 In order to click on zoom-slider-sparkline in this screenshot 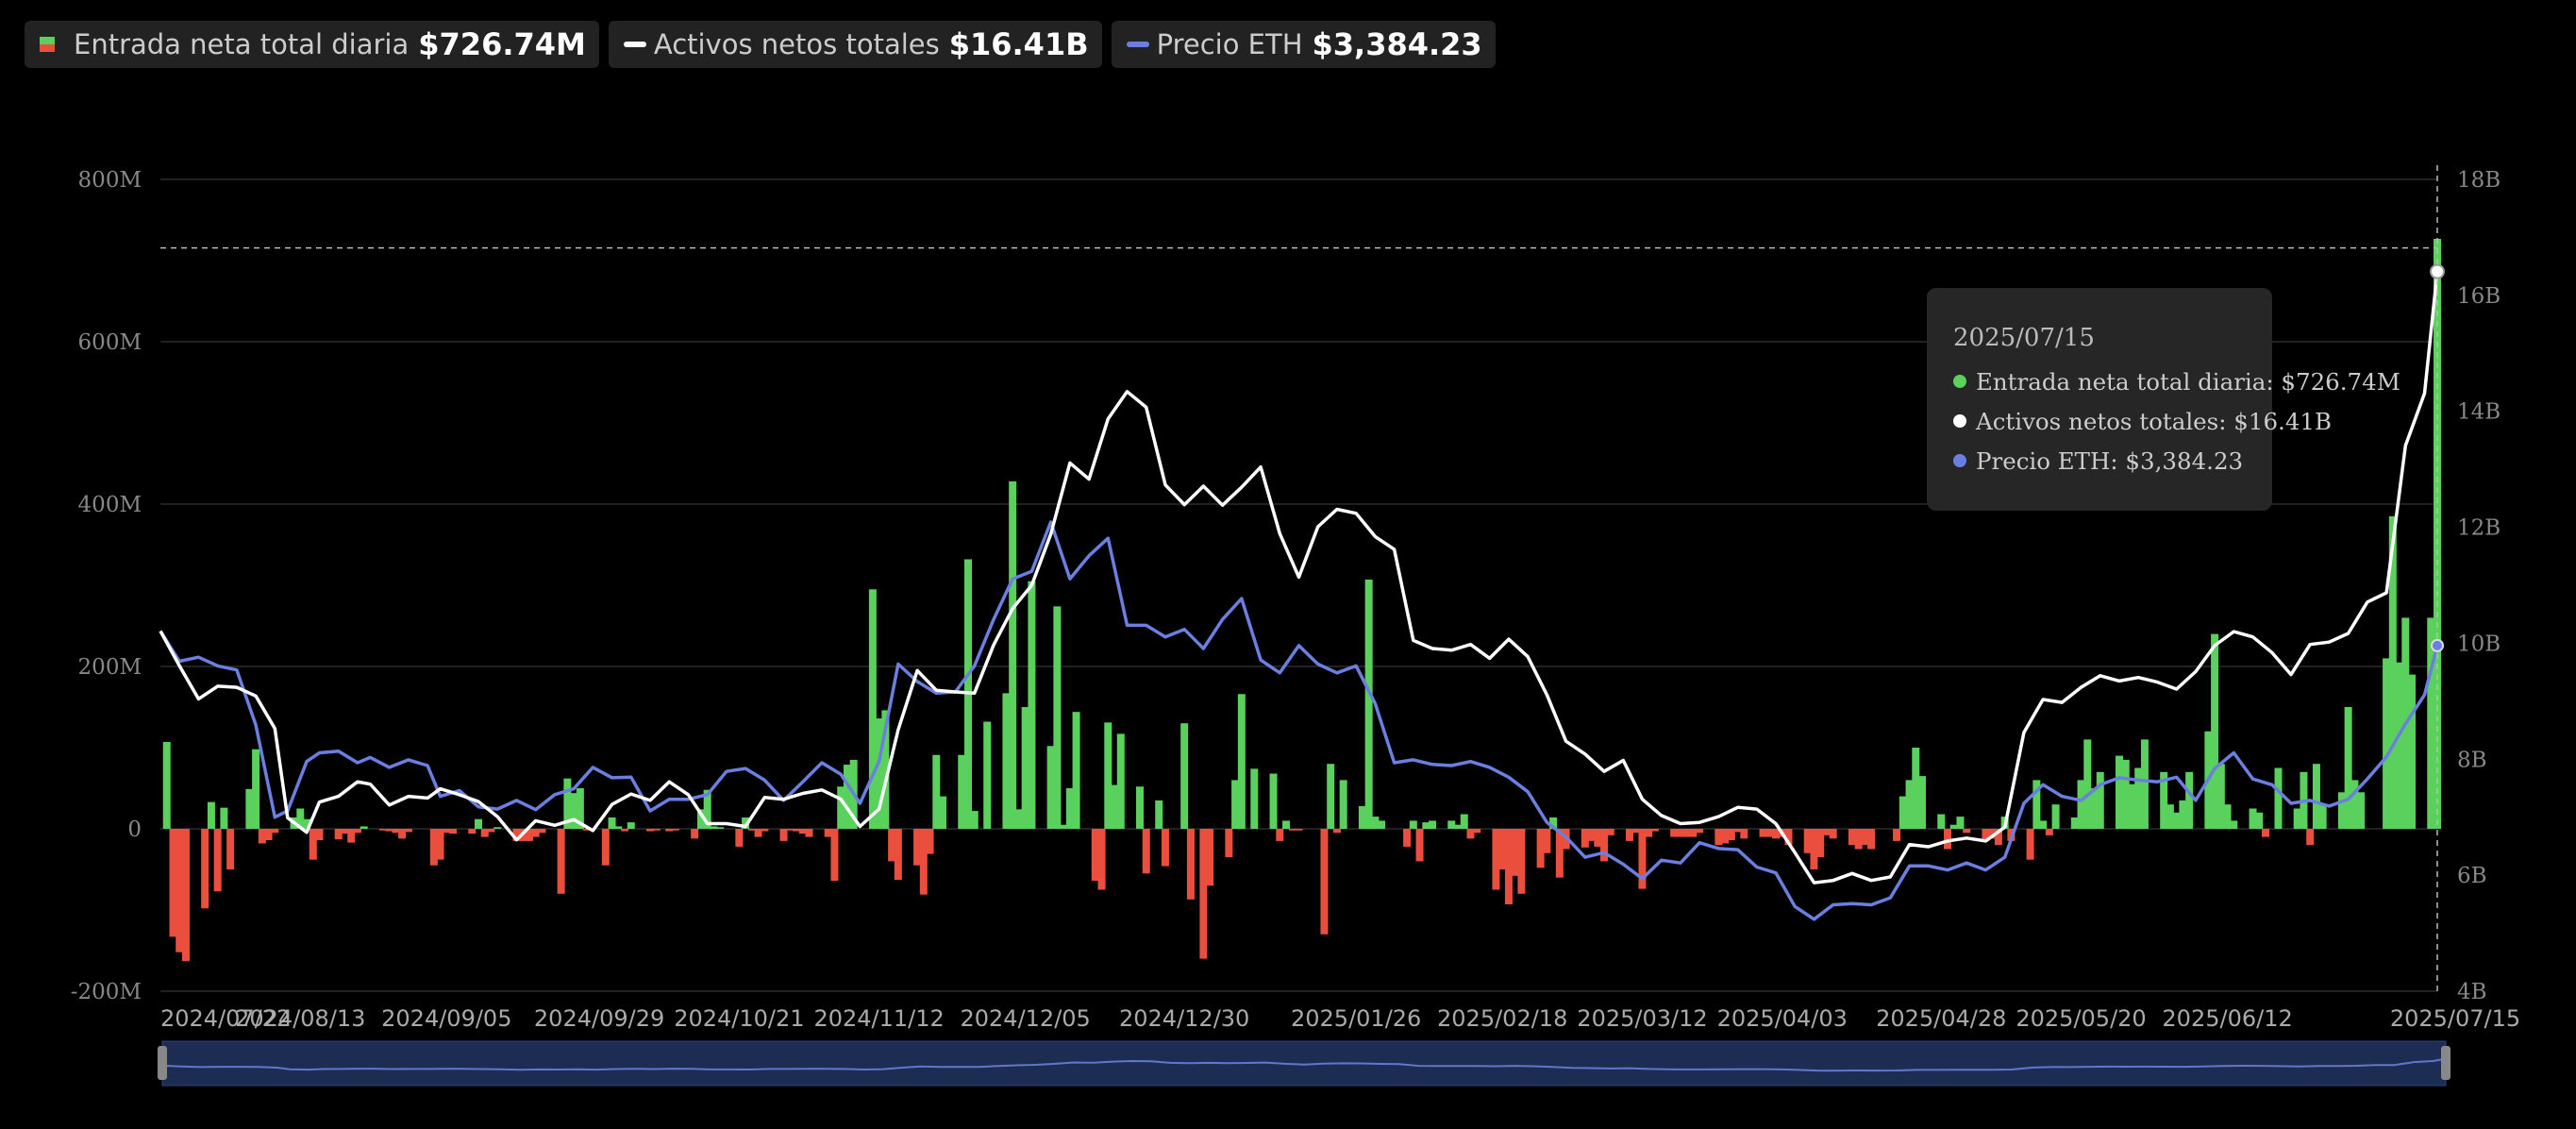, I will do `click(1304, 1064)`.